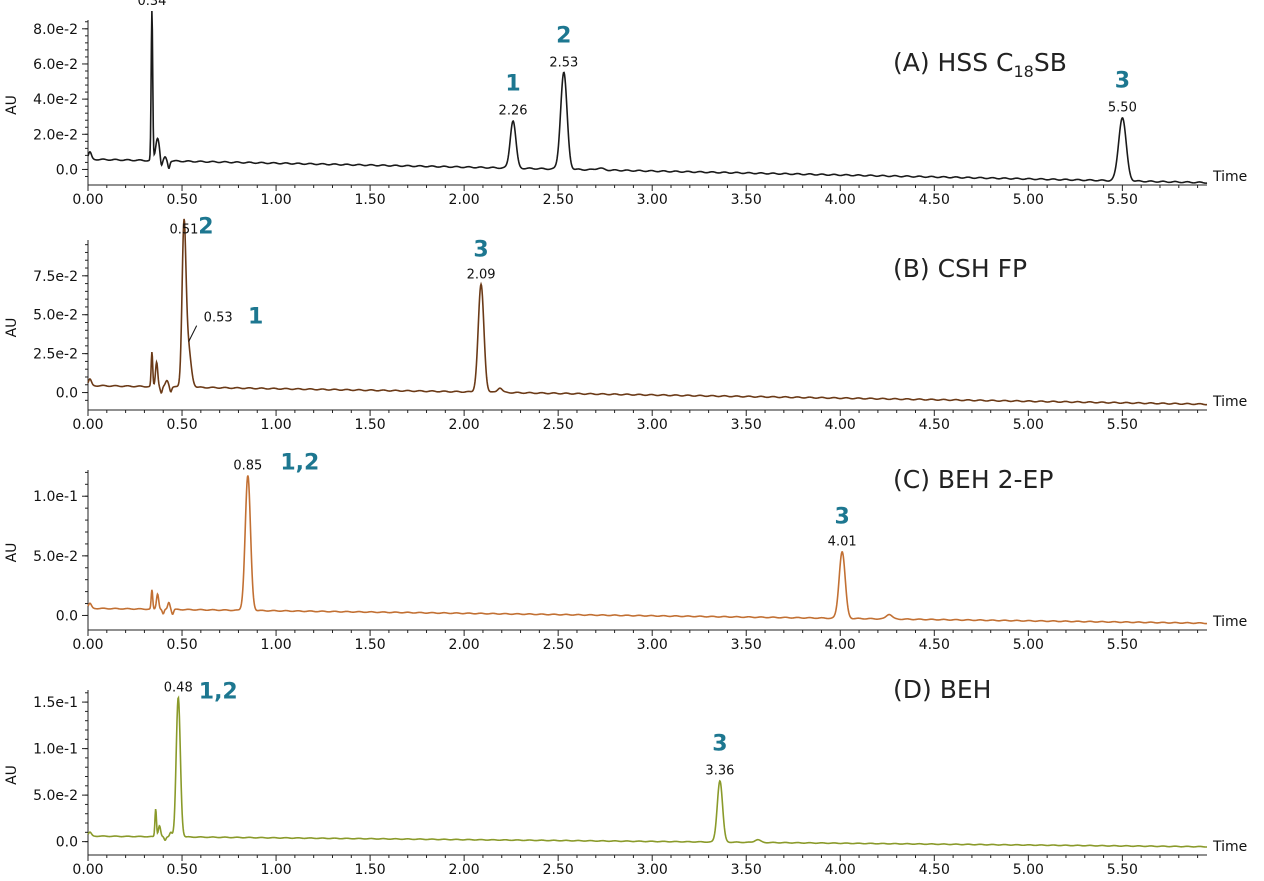  Describe the element at coordinates (193, 333) in the screenshot. I see `peak-leader-line` at that location.